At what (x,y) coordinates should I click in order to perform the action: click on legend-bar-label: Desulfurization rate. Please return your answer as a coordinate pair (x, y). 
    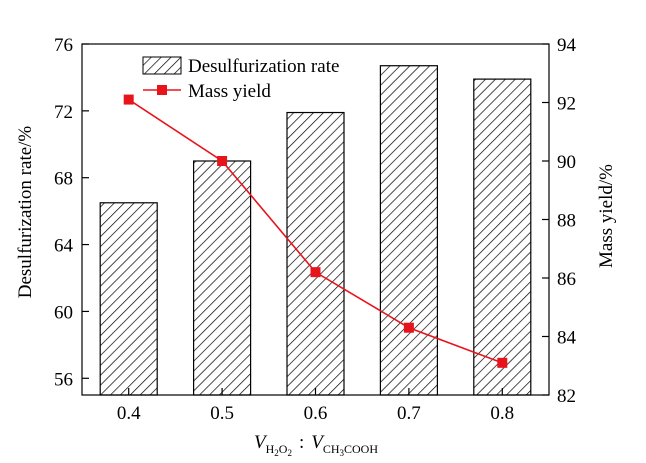
    Looking at the image, I should click on (263, 66).